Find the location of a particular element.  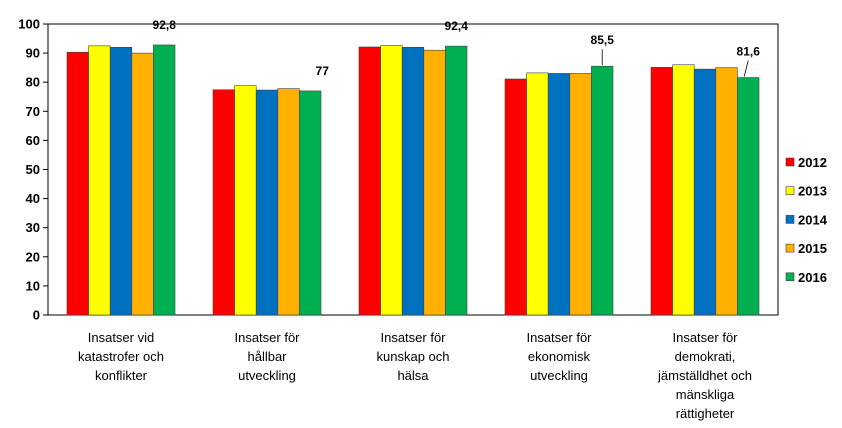

y-axis: 0 10 20 30 40 50 60 70 80 90 100 is located at coordinates (33, 170).